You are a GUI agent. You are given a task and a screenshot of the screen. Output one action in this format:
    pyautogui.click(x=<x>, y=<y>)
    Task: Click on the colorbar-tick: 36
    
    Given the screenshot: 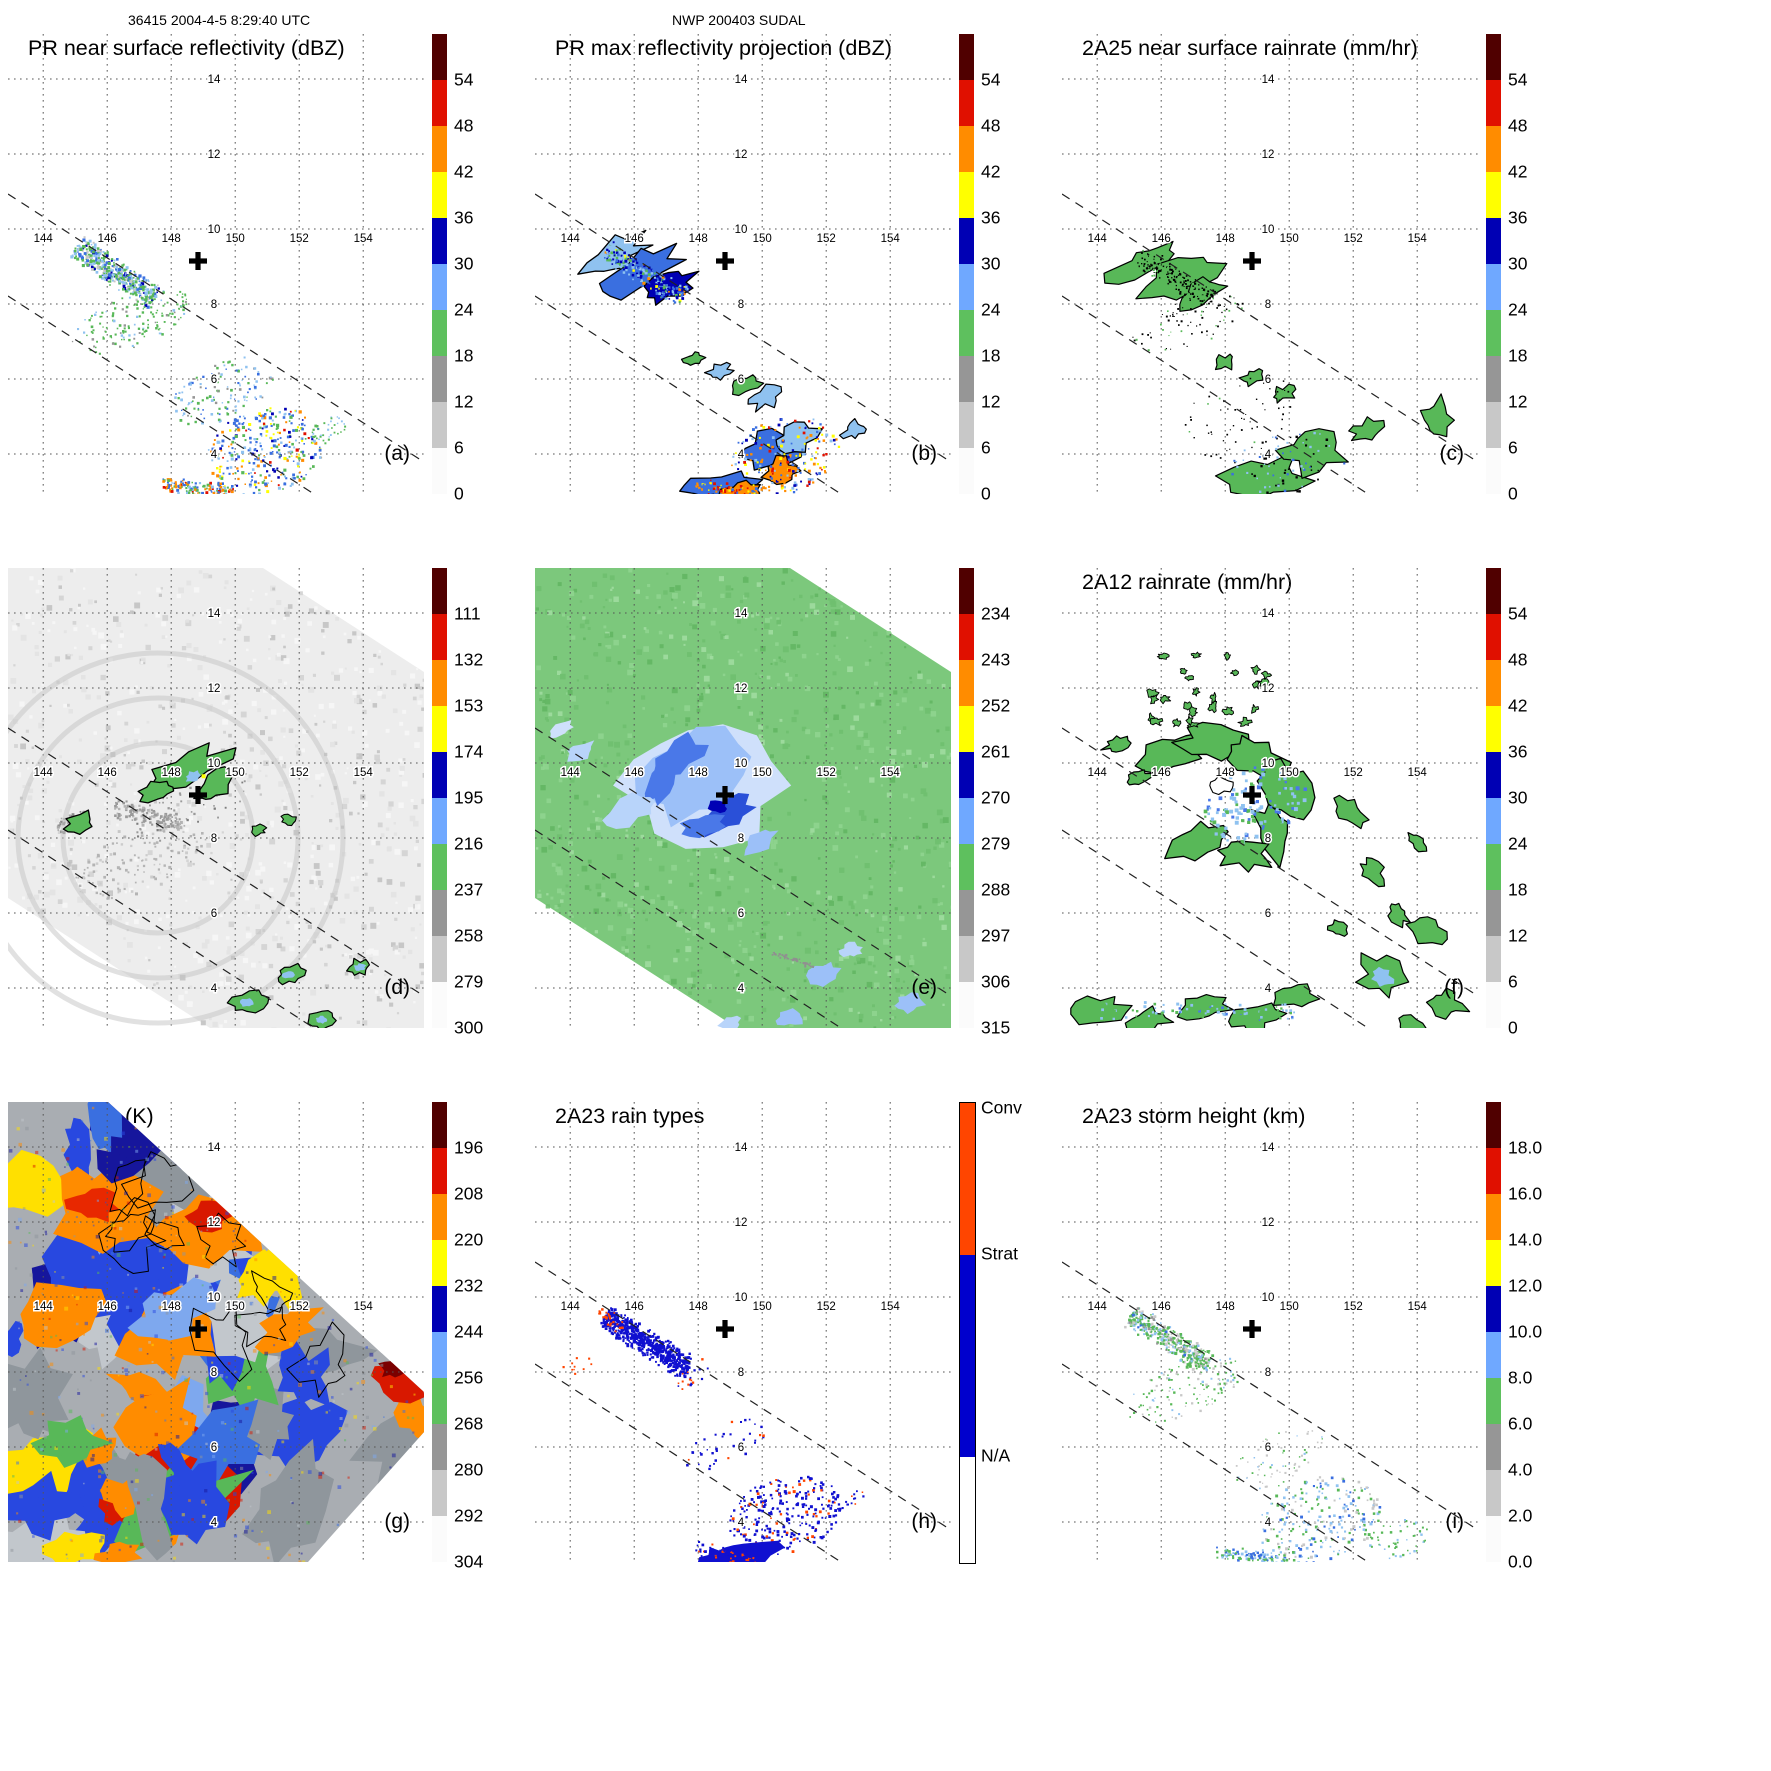 What is the action you would take?
    pyautogui.click(x=1518, y=751)
    